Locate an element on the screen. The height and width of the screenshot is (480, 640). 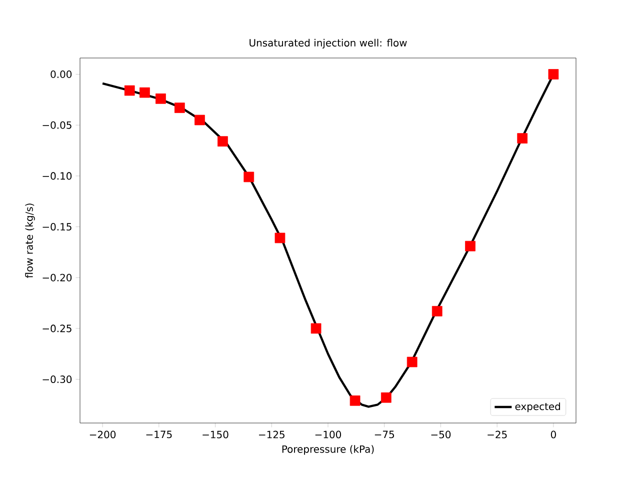
x-tick-label: −125 is located at coordinates (271, 434).